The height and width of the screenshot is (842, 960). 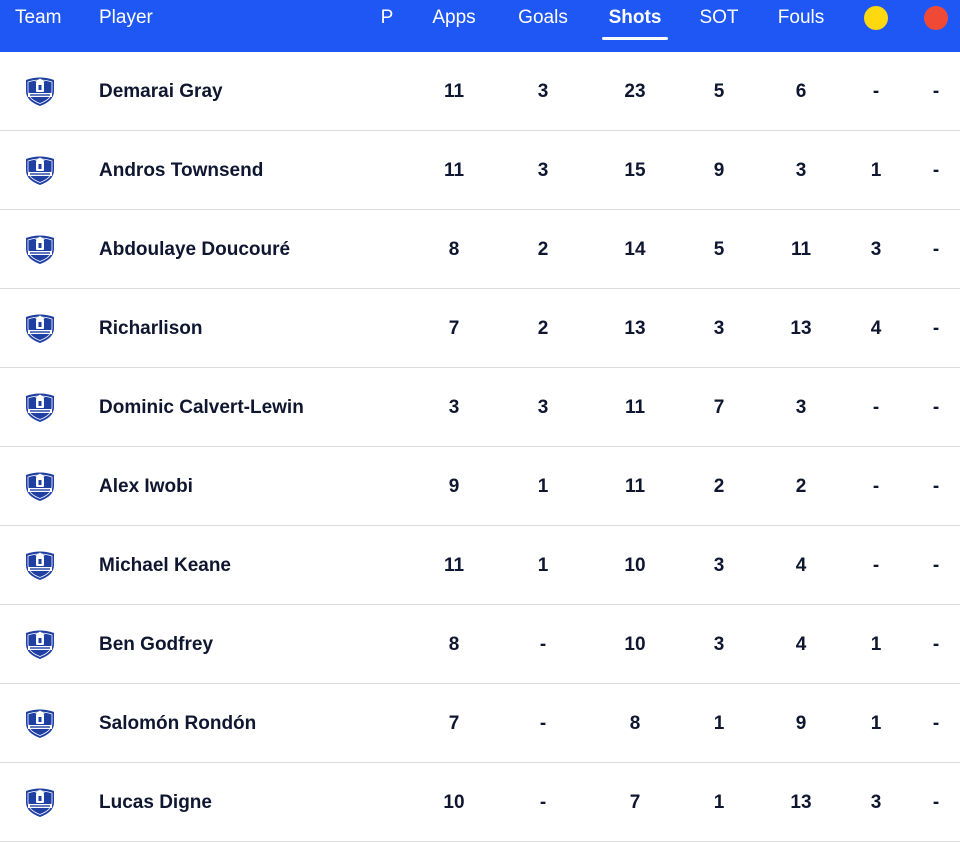 What do you see at coordinates (876, 802) in the screenshot?
I see `yellow-cards-cell: 3` at bounding box center [876, 802].